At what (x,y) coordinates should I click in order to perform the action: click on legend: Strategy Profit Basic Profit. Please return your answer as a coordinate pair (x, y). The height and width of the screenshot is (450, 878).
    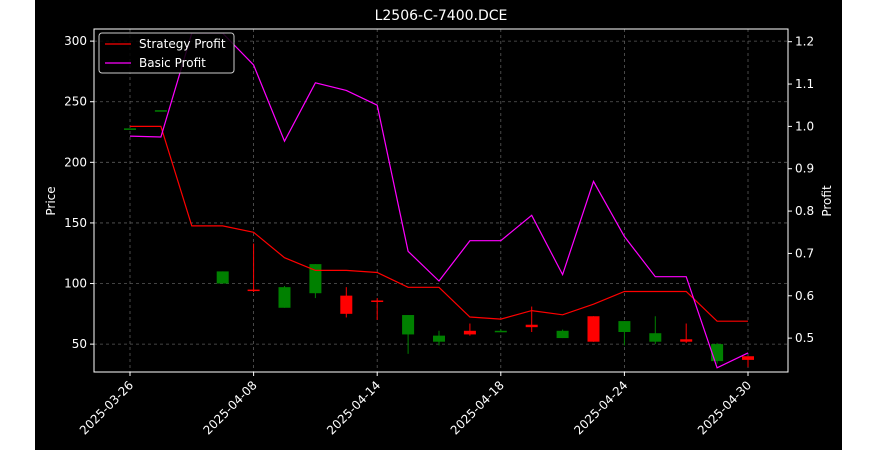
    Looking at the image, I should click on (166, 53).